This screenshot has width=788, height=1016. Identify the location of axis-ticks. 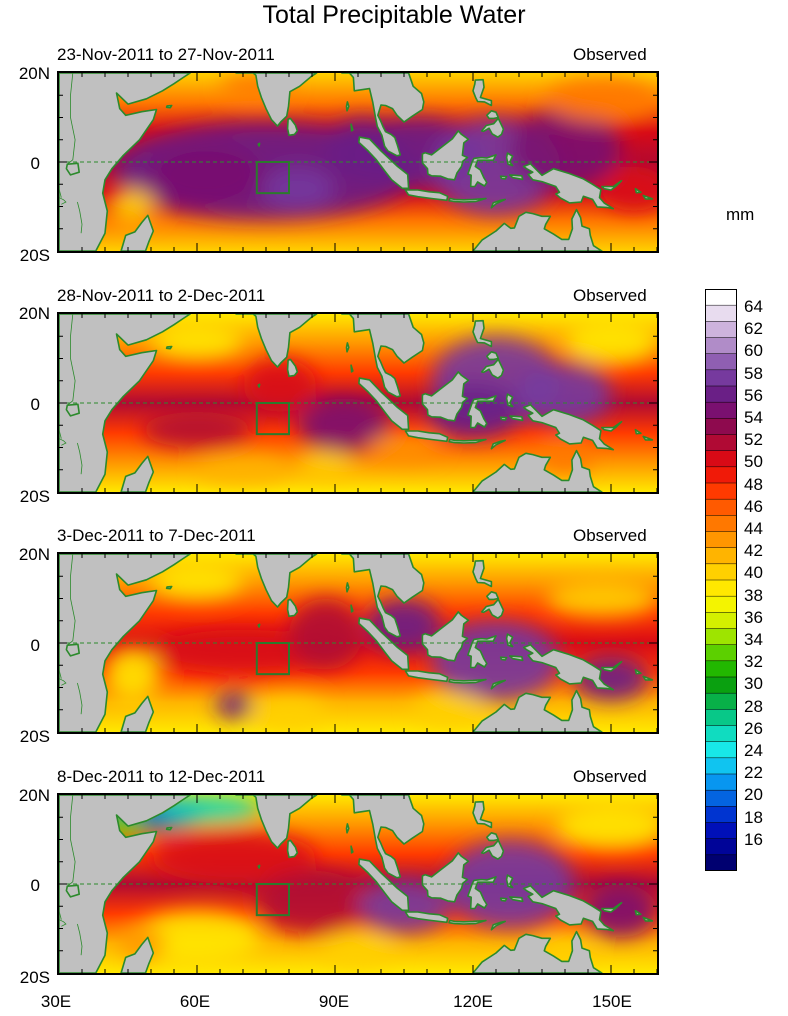
(358, 643).